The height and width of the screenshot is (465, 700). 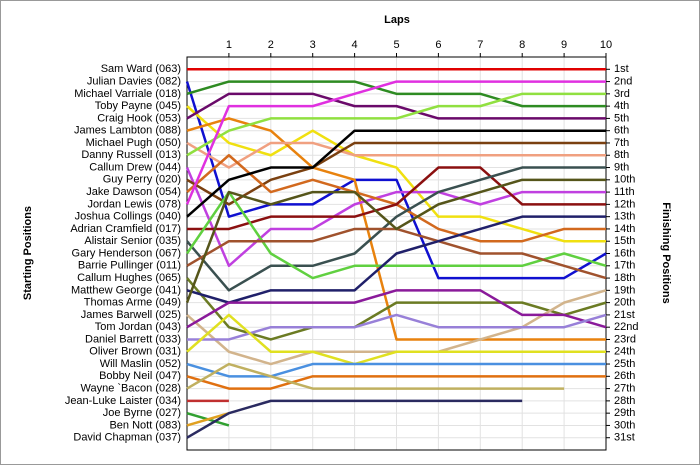 What do you see at coordinates (624, 425) in the screenshot?
I see `y2-tick-label: 30th` at bounding box center [624, 425].